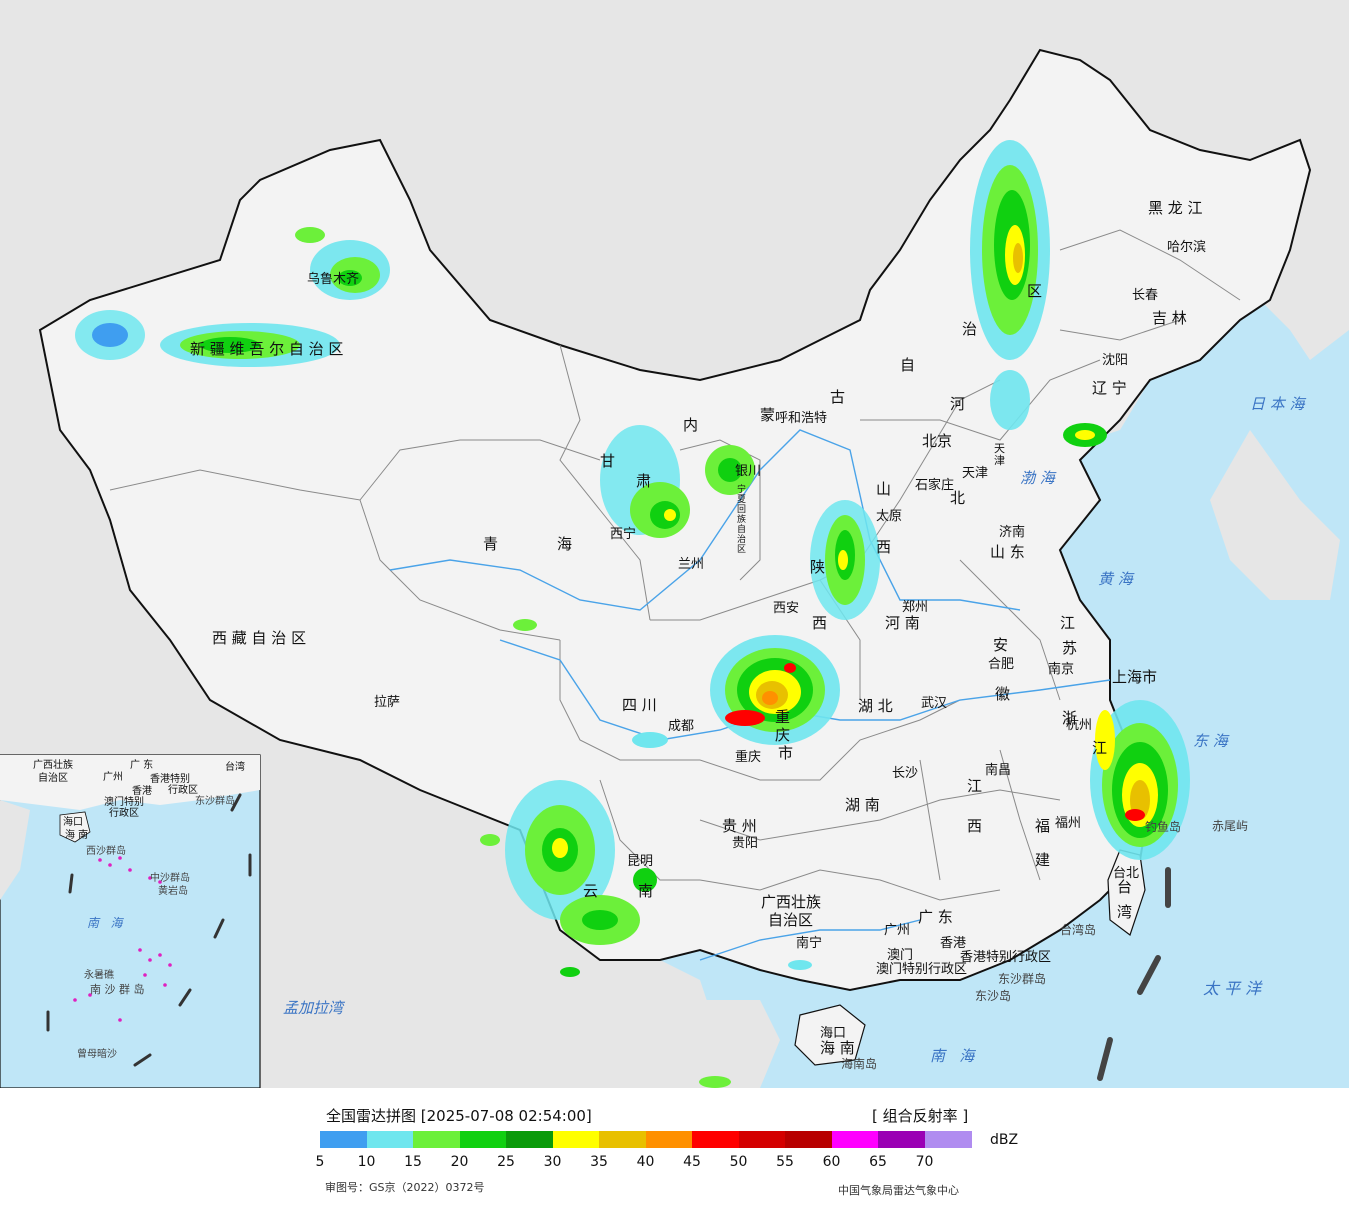  Describe the element at coordinates (1037, 478) in the screenshot. I see `sea-label-bohai: 渤 海` at that location.